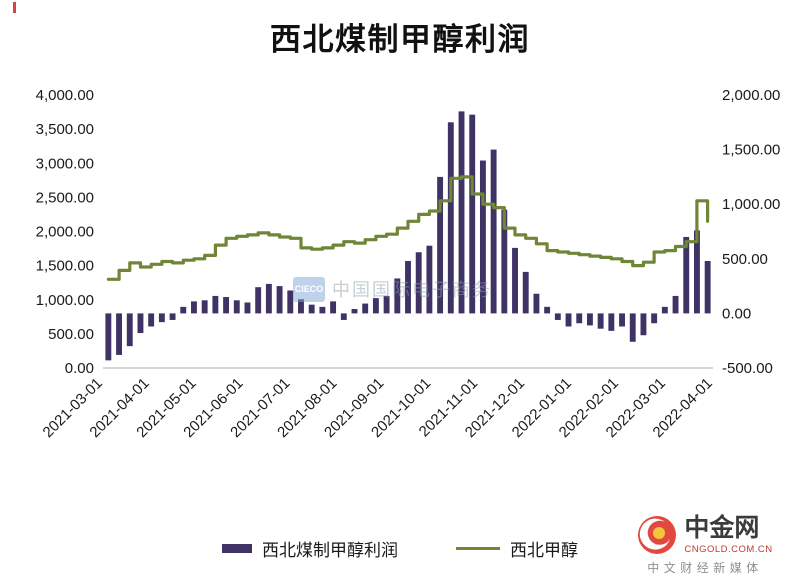 The image size is (800, 583). Describe the element at coordinates (736, 313) in the screenshot. I see `right-axis-tick: 0.00` at that location.